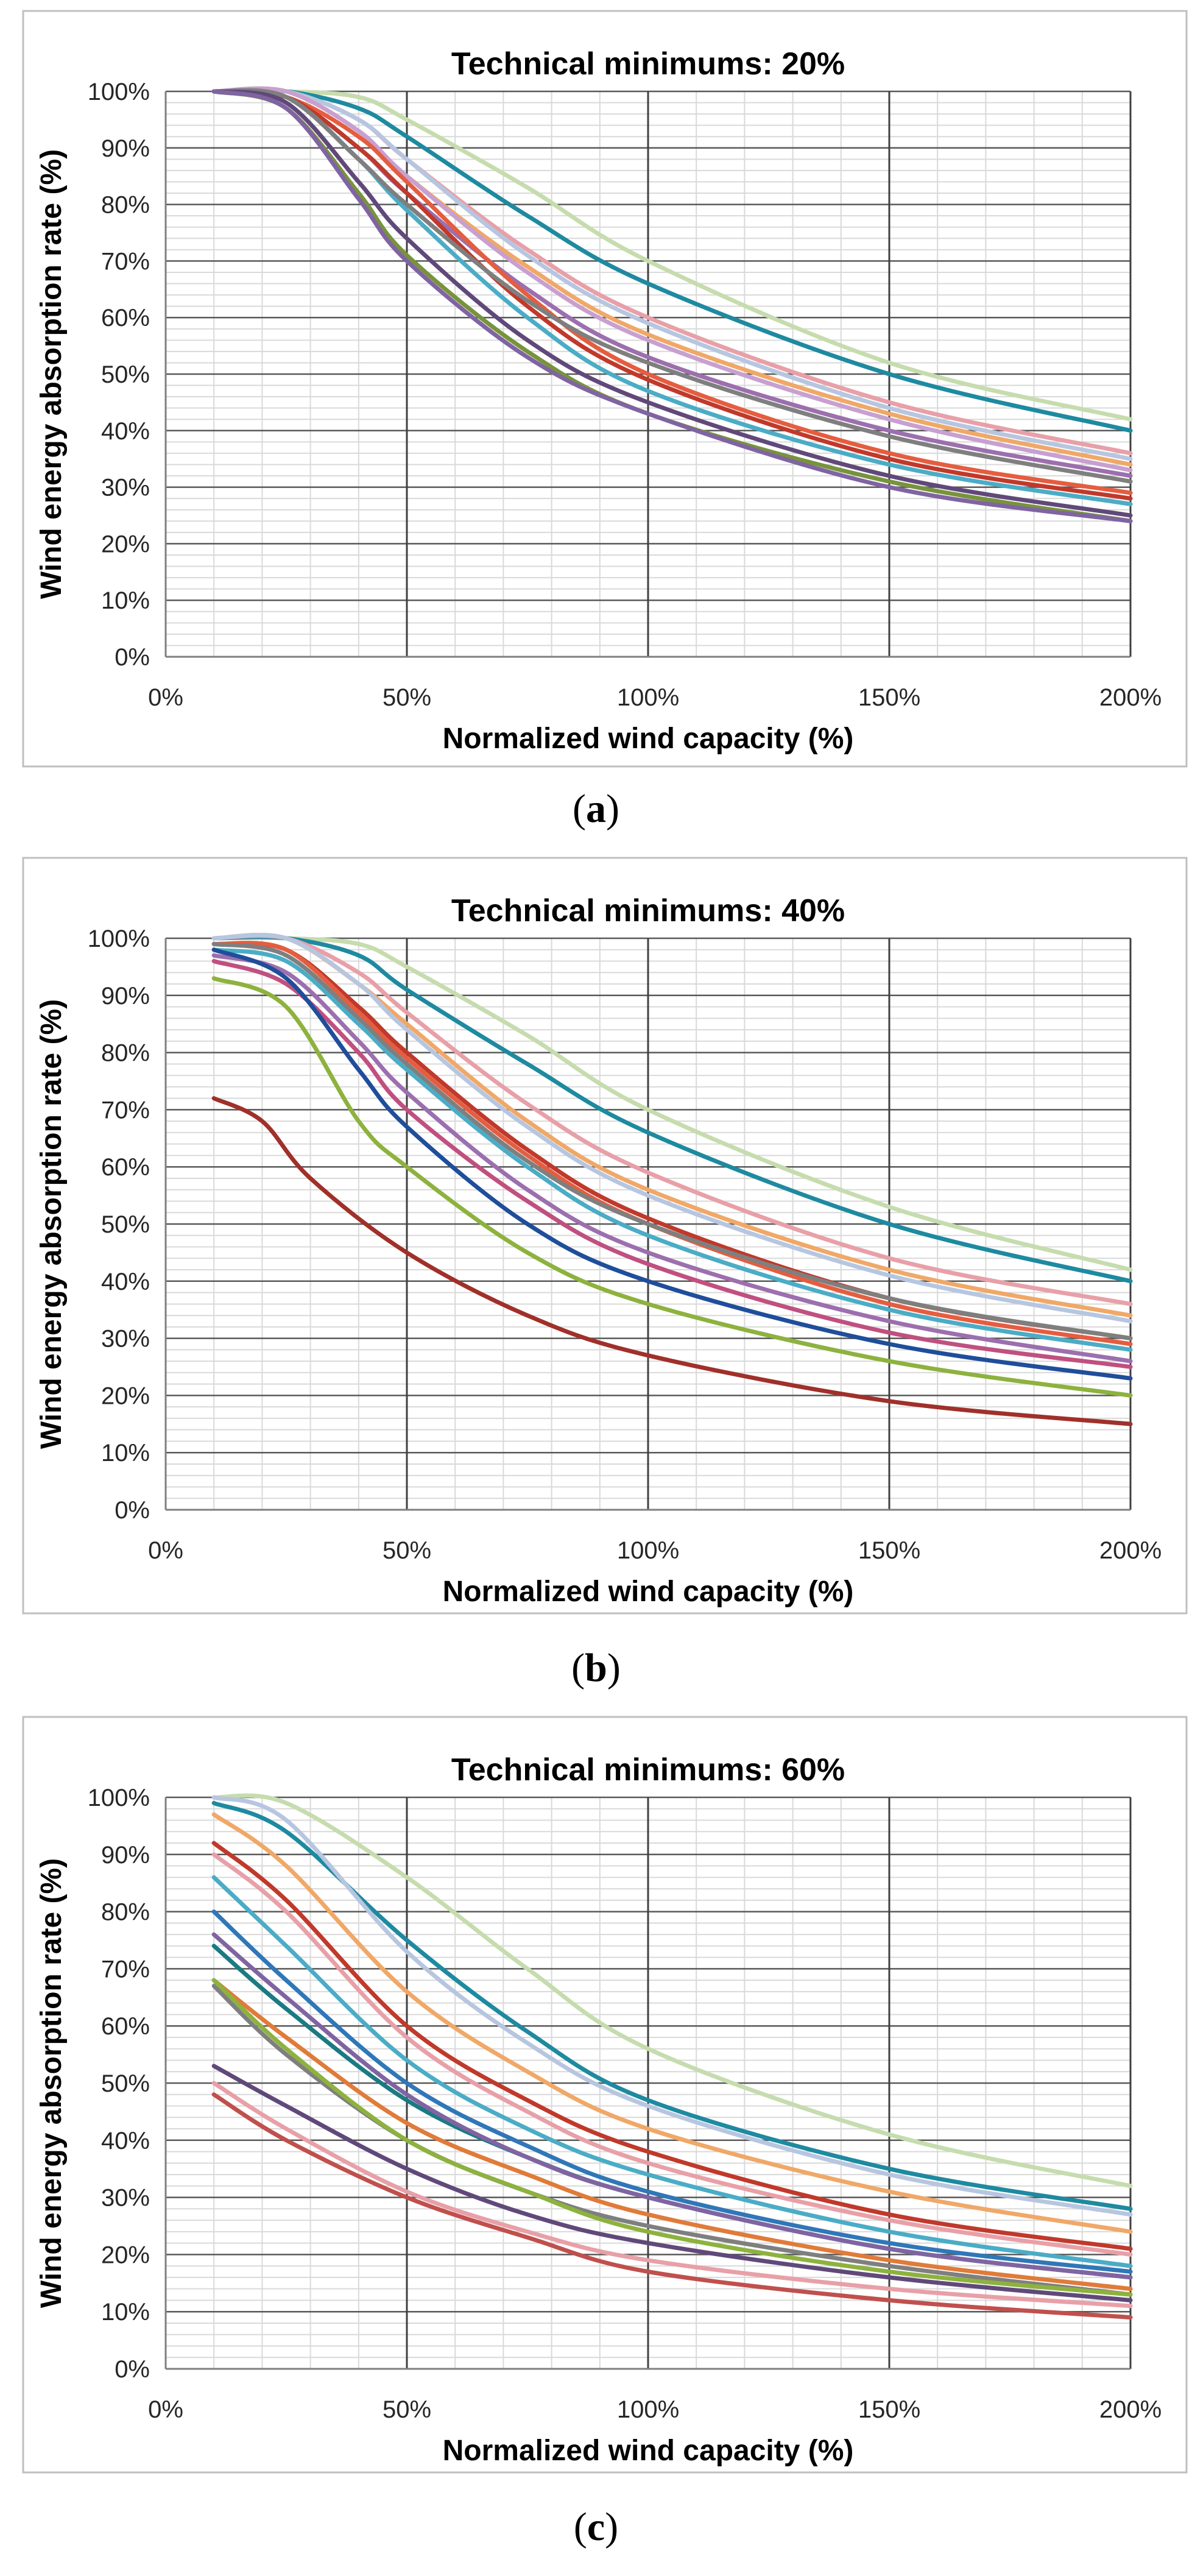 Image resolution: width=1192 pixels, height=2576 pixels. What do you see at coordinates (596, 1668) in the screenshot?
I see `caption-b: (b)` at bounding box center [596, 1668].